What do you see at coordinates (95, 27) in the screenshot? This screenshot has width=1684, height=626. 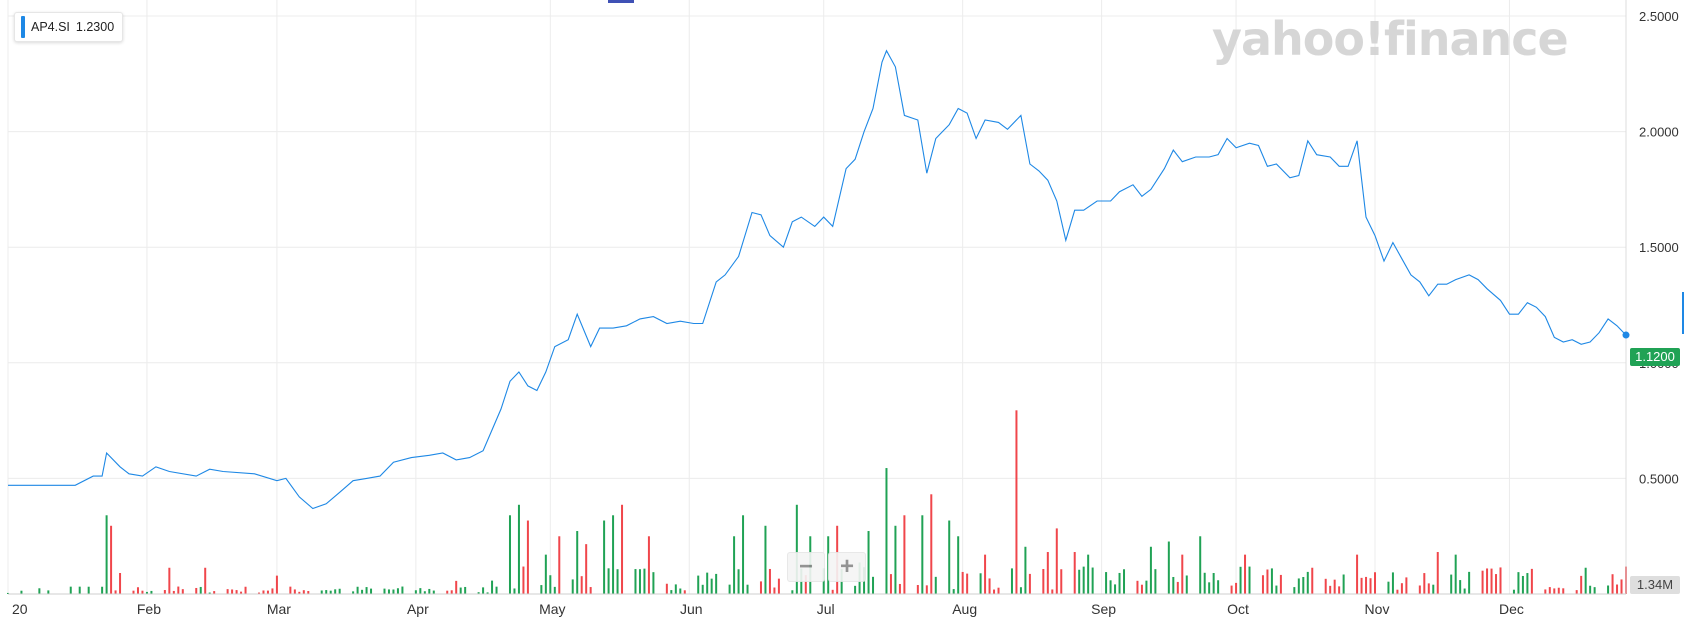 I see `legend-value: 1.2300` at bounding box center [95, 27].